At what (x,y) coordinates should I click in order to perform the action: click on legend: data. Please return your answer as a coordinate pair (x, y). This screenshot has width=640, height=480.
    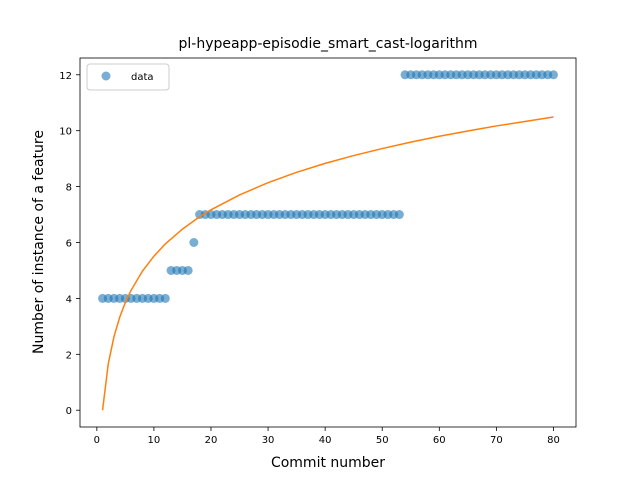
    Looking at the image, I should click on (128, 77).